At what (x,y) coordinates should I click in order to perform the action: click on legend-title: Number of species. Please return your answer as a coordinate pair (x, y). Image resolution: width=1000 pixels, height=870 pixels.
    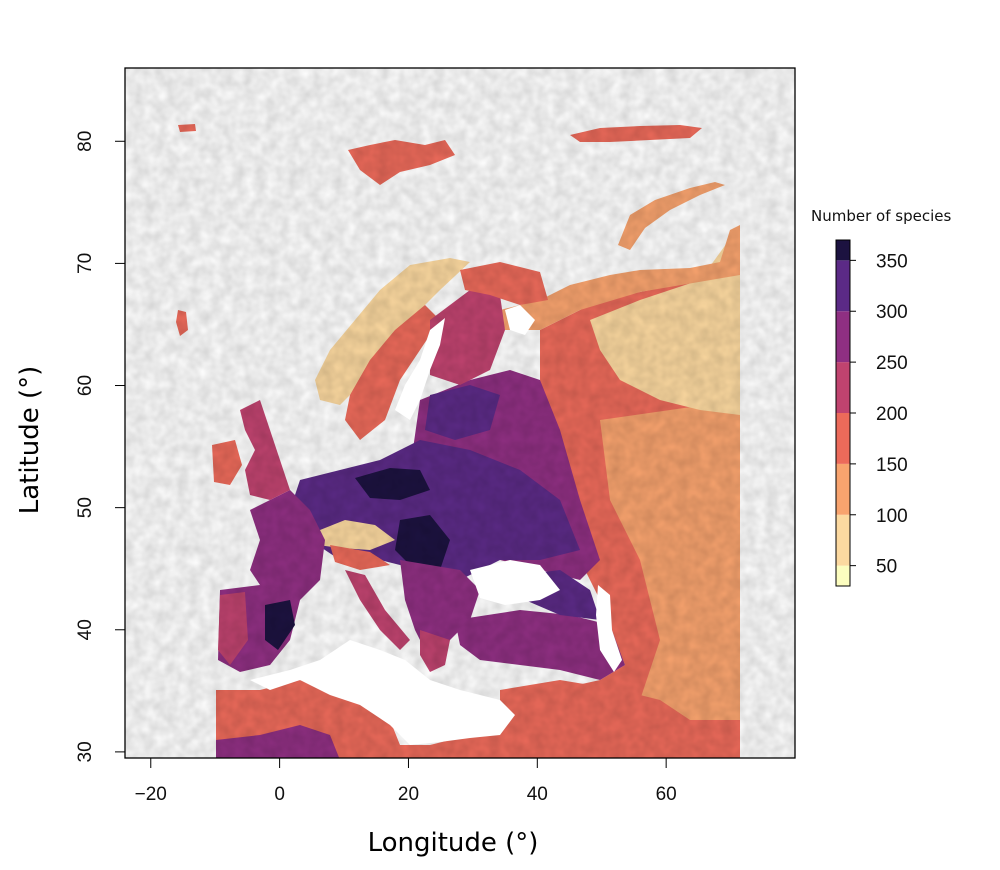
    Looking at the image, I should click on (881, 216).